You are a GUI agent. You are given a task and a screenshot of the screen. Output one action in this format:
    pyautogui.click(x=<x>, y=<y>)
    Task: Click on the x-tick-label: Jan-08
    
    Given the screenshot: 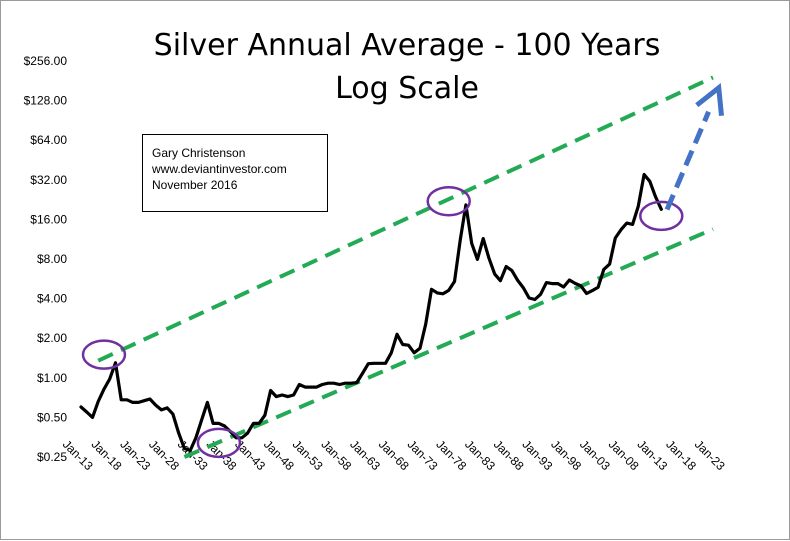 What is the action you would take?
    pyautogui.click(x=624, y=455)
    